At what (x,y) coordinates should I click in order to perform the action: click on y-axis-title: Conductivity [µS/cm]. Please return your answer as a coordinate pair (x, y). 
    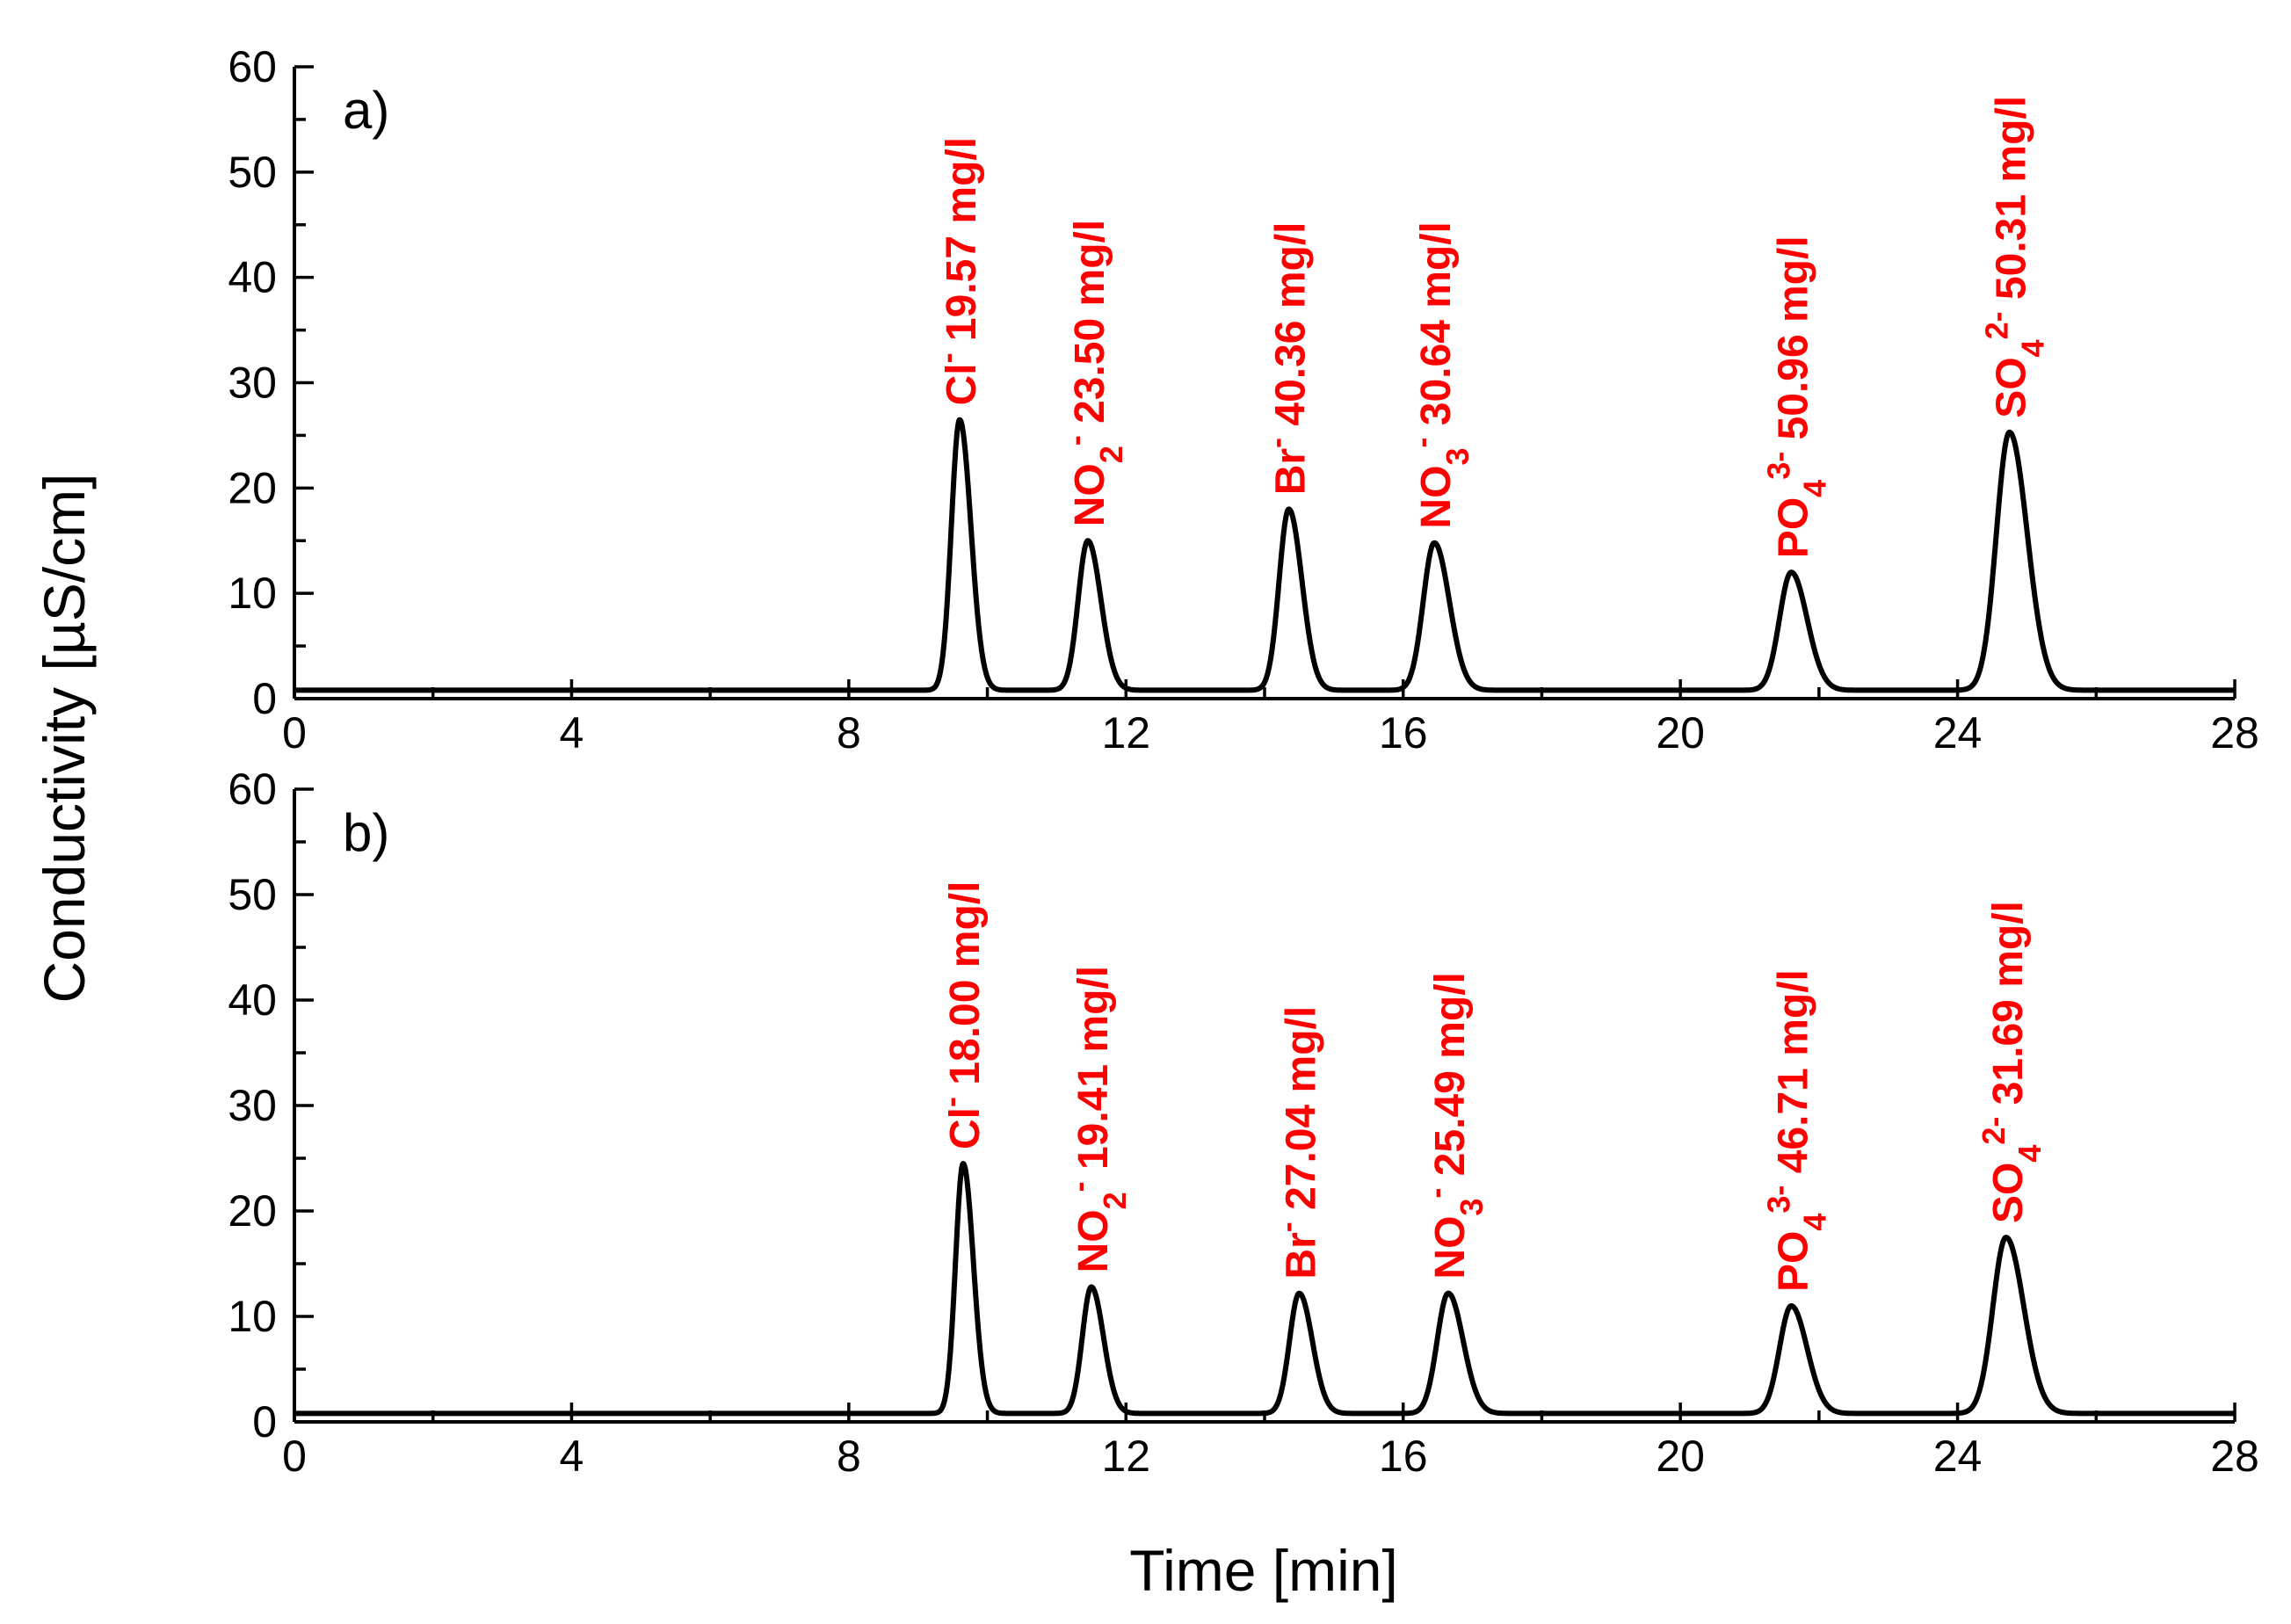
    Looking at the image, I should click on (64, 739).